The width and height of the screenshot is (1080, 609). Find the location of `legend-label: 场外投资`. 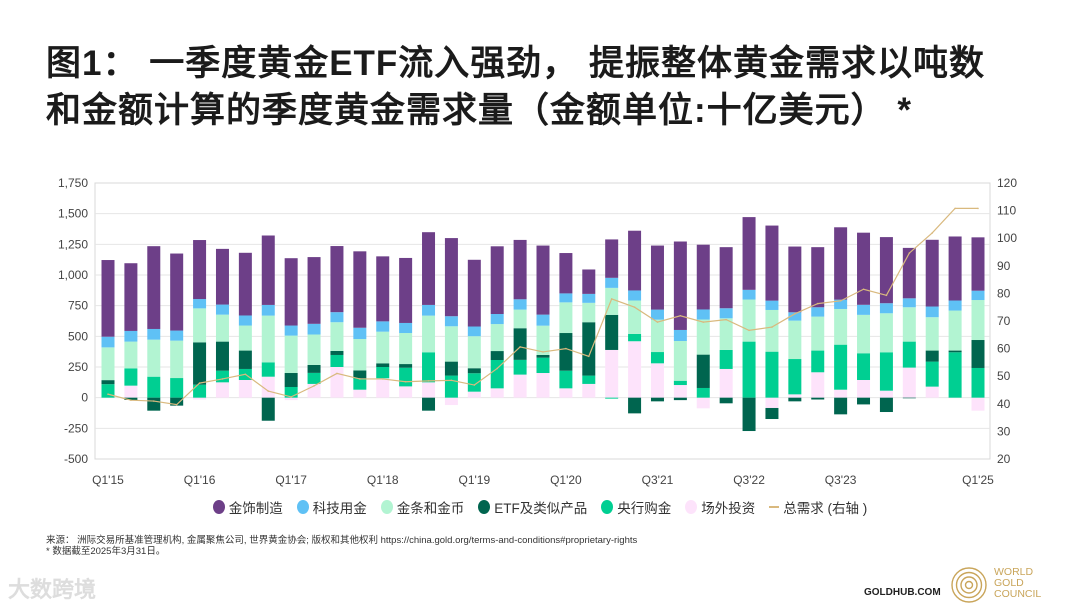

legend-label: 场外投资 is located at coordinates (728, 508).